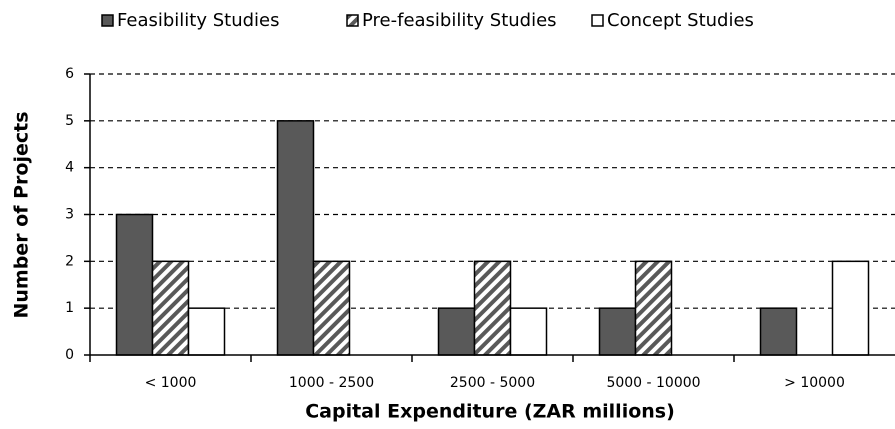 The height and width of the screenshot is (429, 895). Describe the element at coordinates (331, 383) in the screenshot. I see `x-tick-label: 1000 - 2500` at that location.